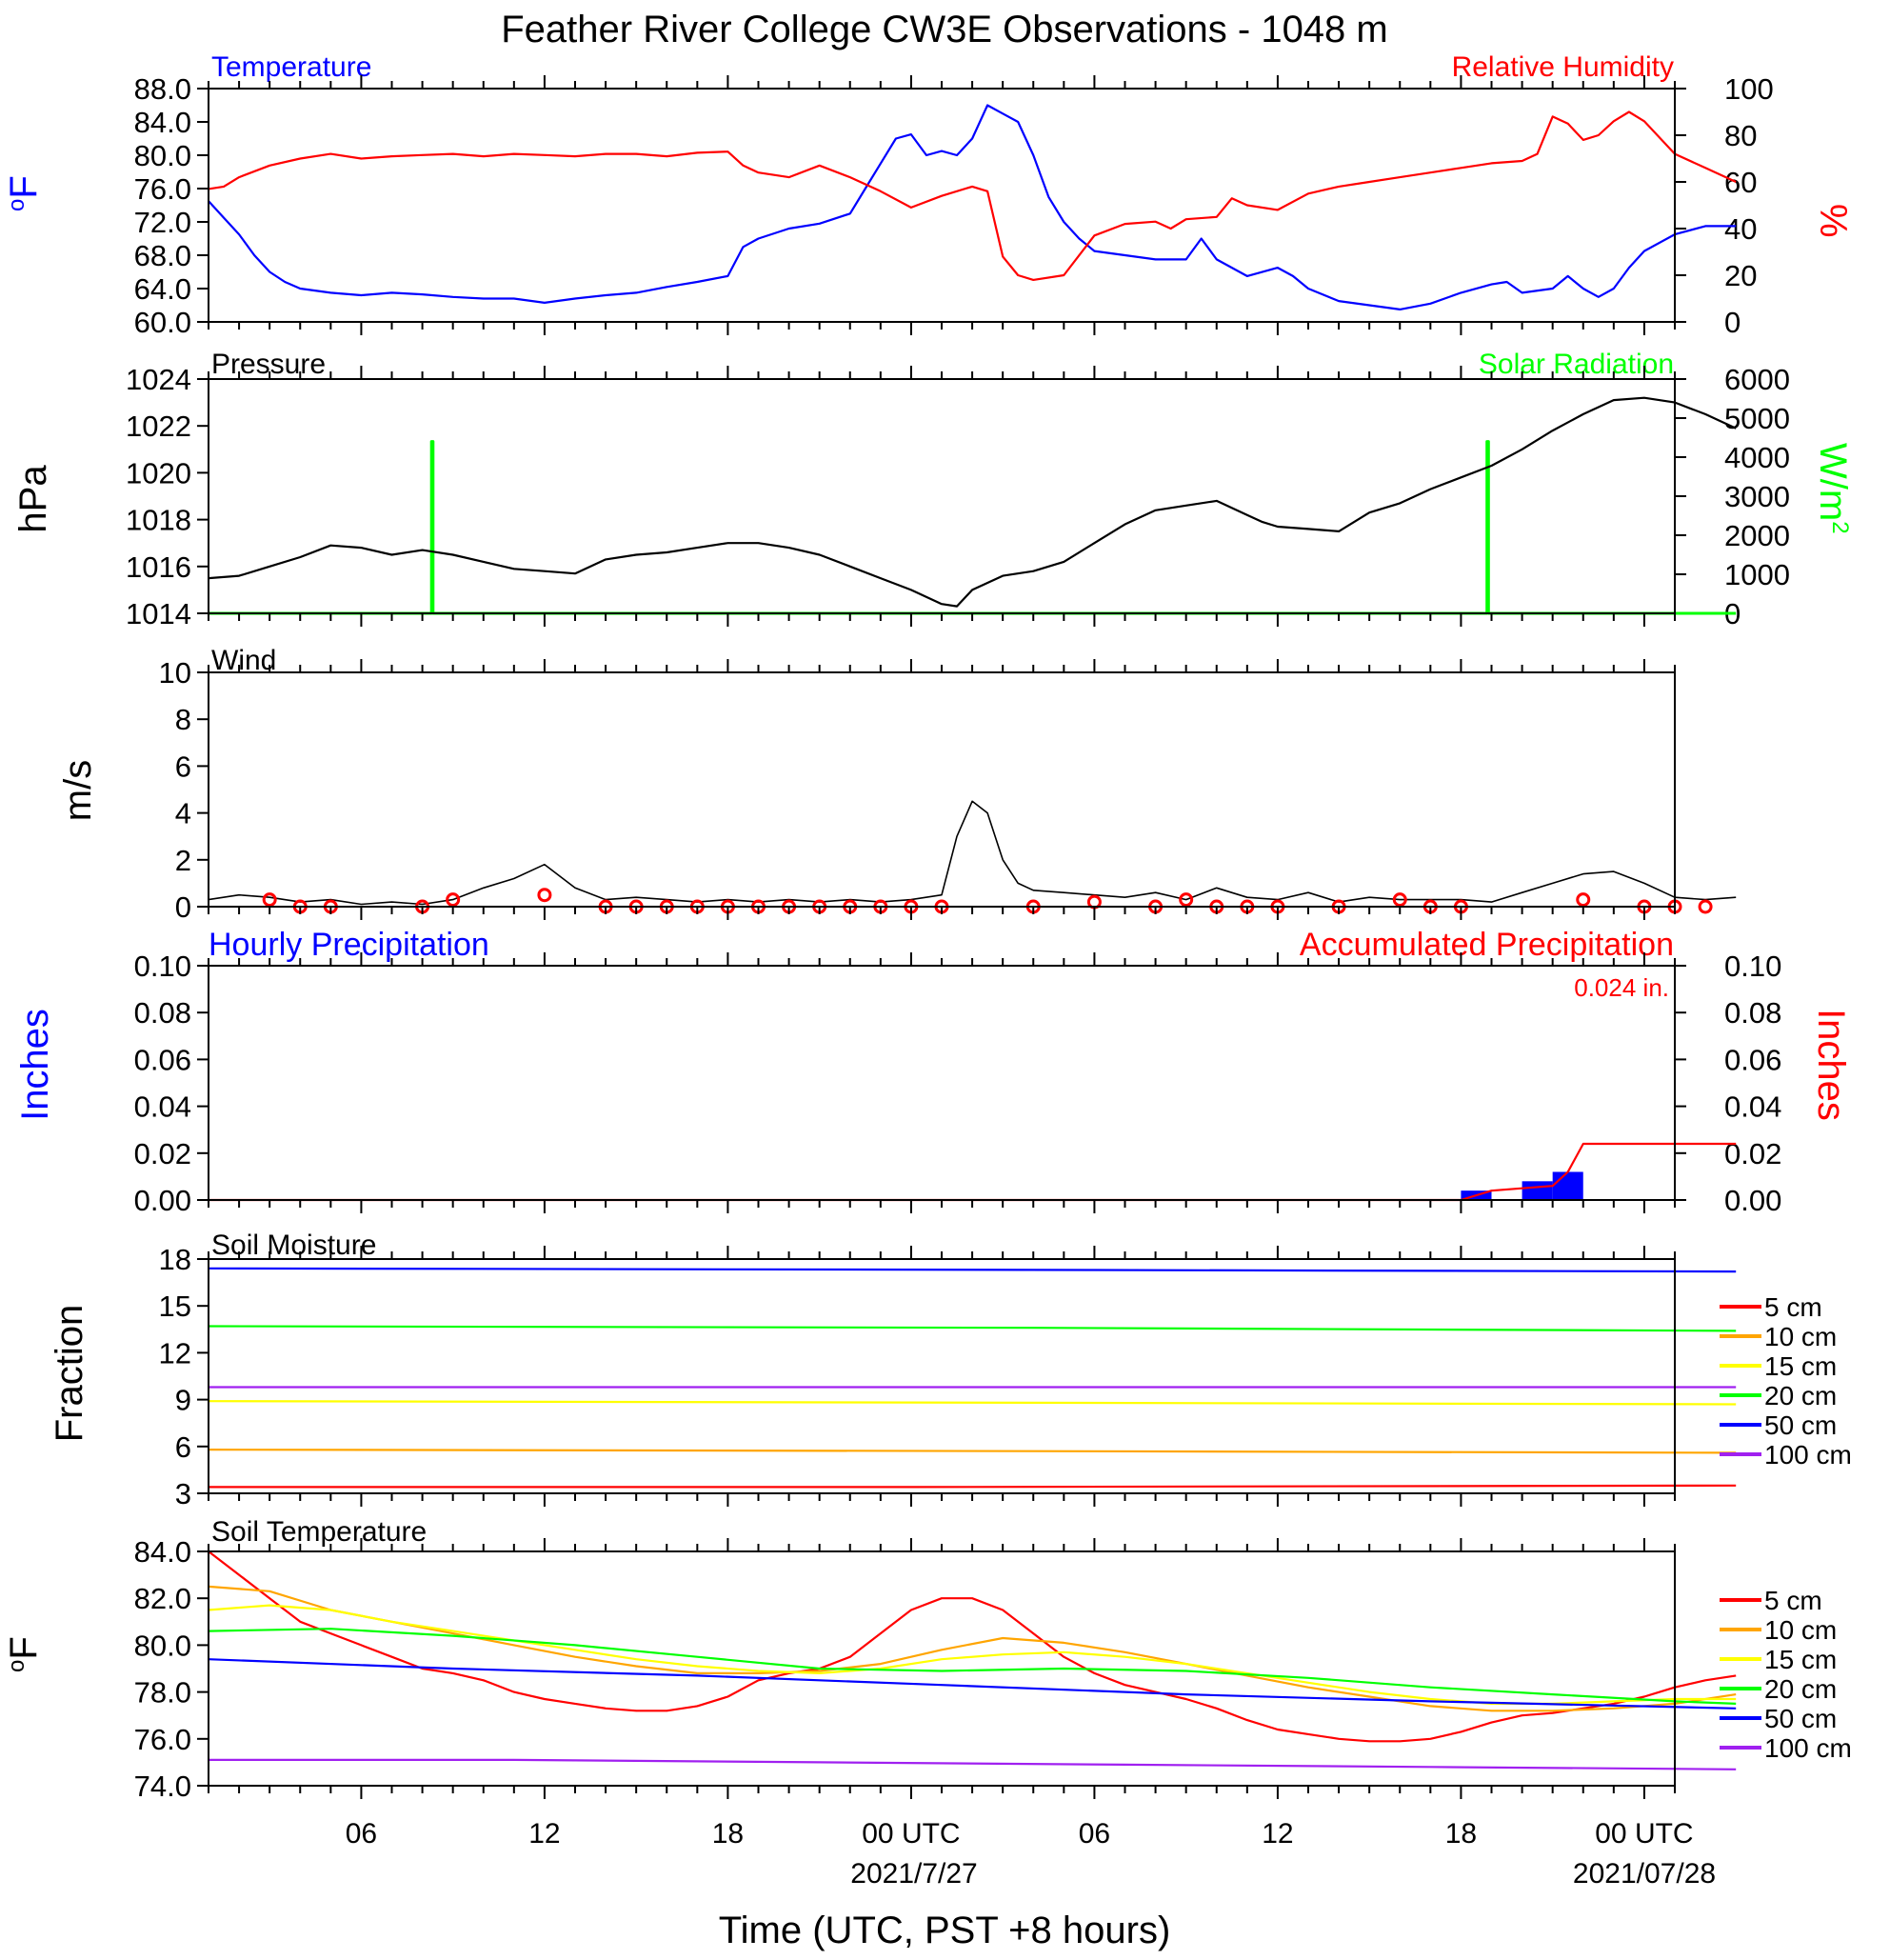 The image size is (1890, 1960). What do you see at coordinates (1740, 135) in the screenshot?
I see `y-tick-label: 80` at bounding box center [1740, 135].